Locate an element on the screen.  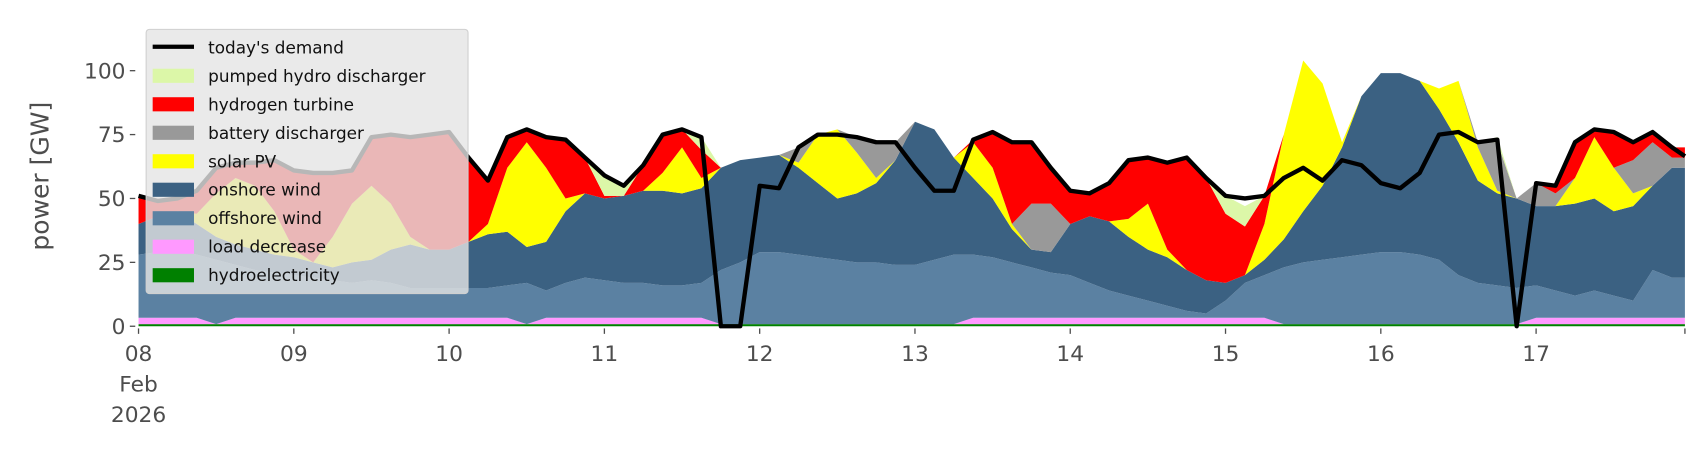
legend-label: load decrease is located at coordinates (267, 247).